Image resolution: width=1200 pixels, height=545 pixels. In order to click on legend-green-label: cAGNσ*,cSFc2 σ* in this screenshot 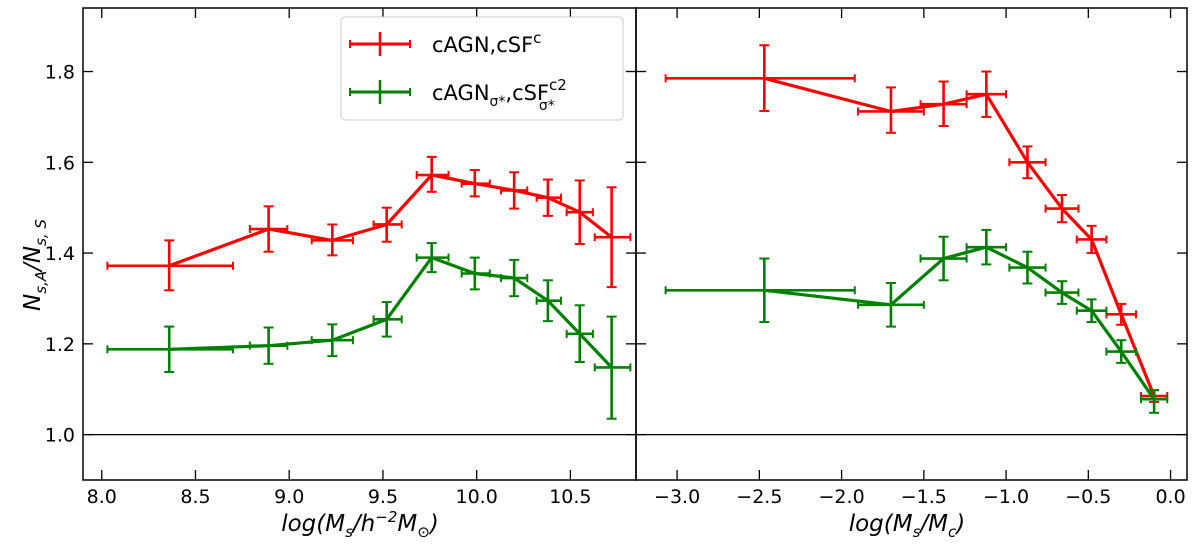, I will do `click(499, 95)`.